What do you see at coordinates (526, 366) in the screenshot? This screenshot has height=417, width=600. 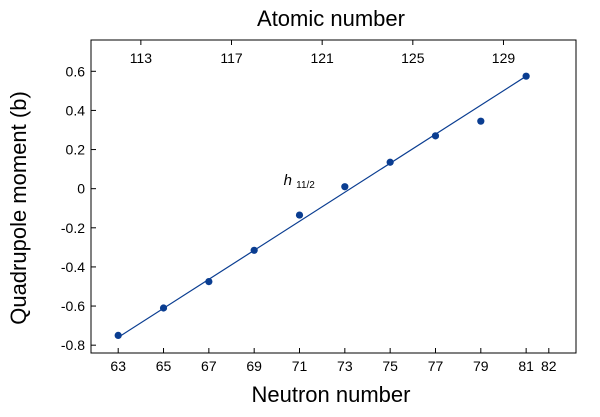 I see `x-tick-label-81: 81` at bounding box center [526, 366].